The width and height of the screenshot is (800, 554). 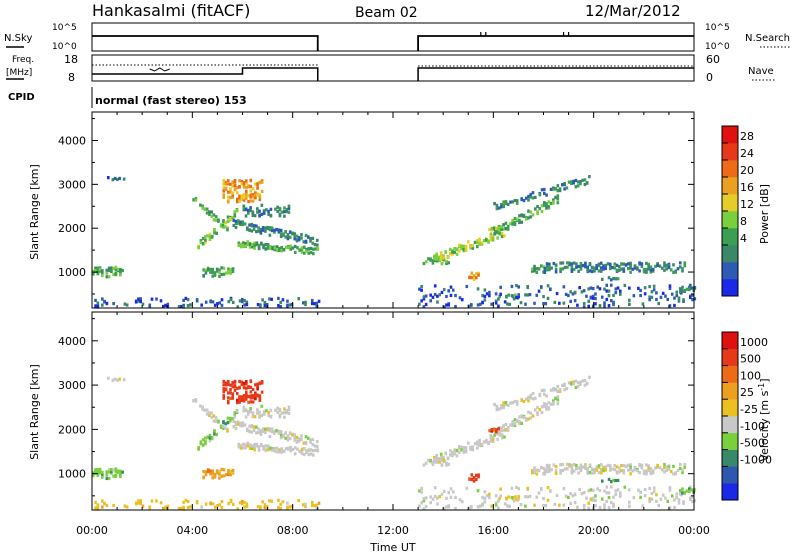 I want to click on x-tick-label: 16:00, so click(x=493, y=530).